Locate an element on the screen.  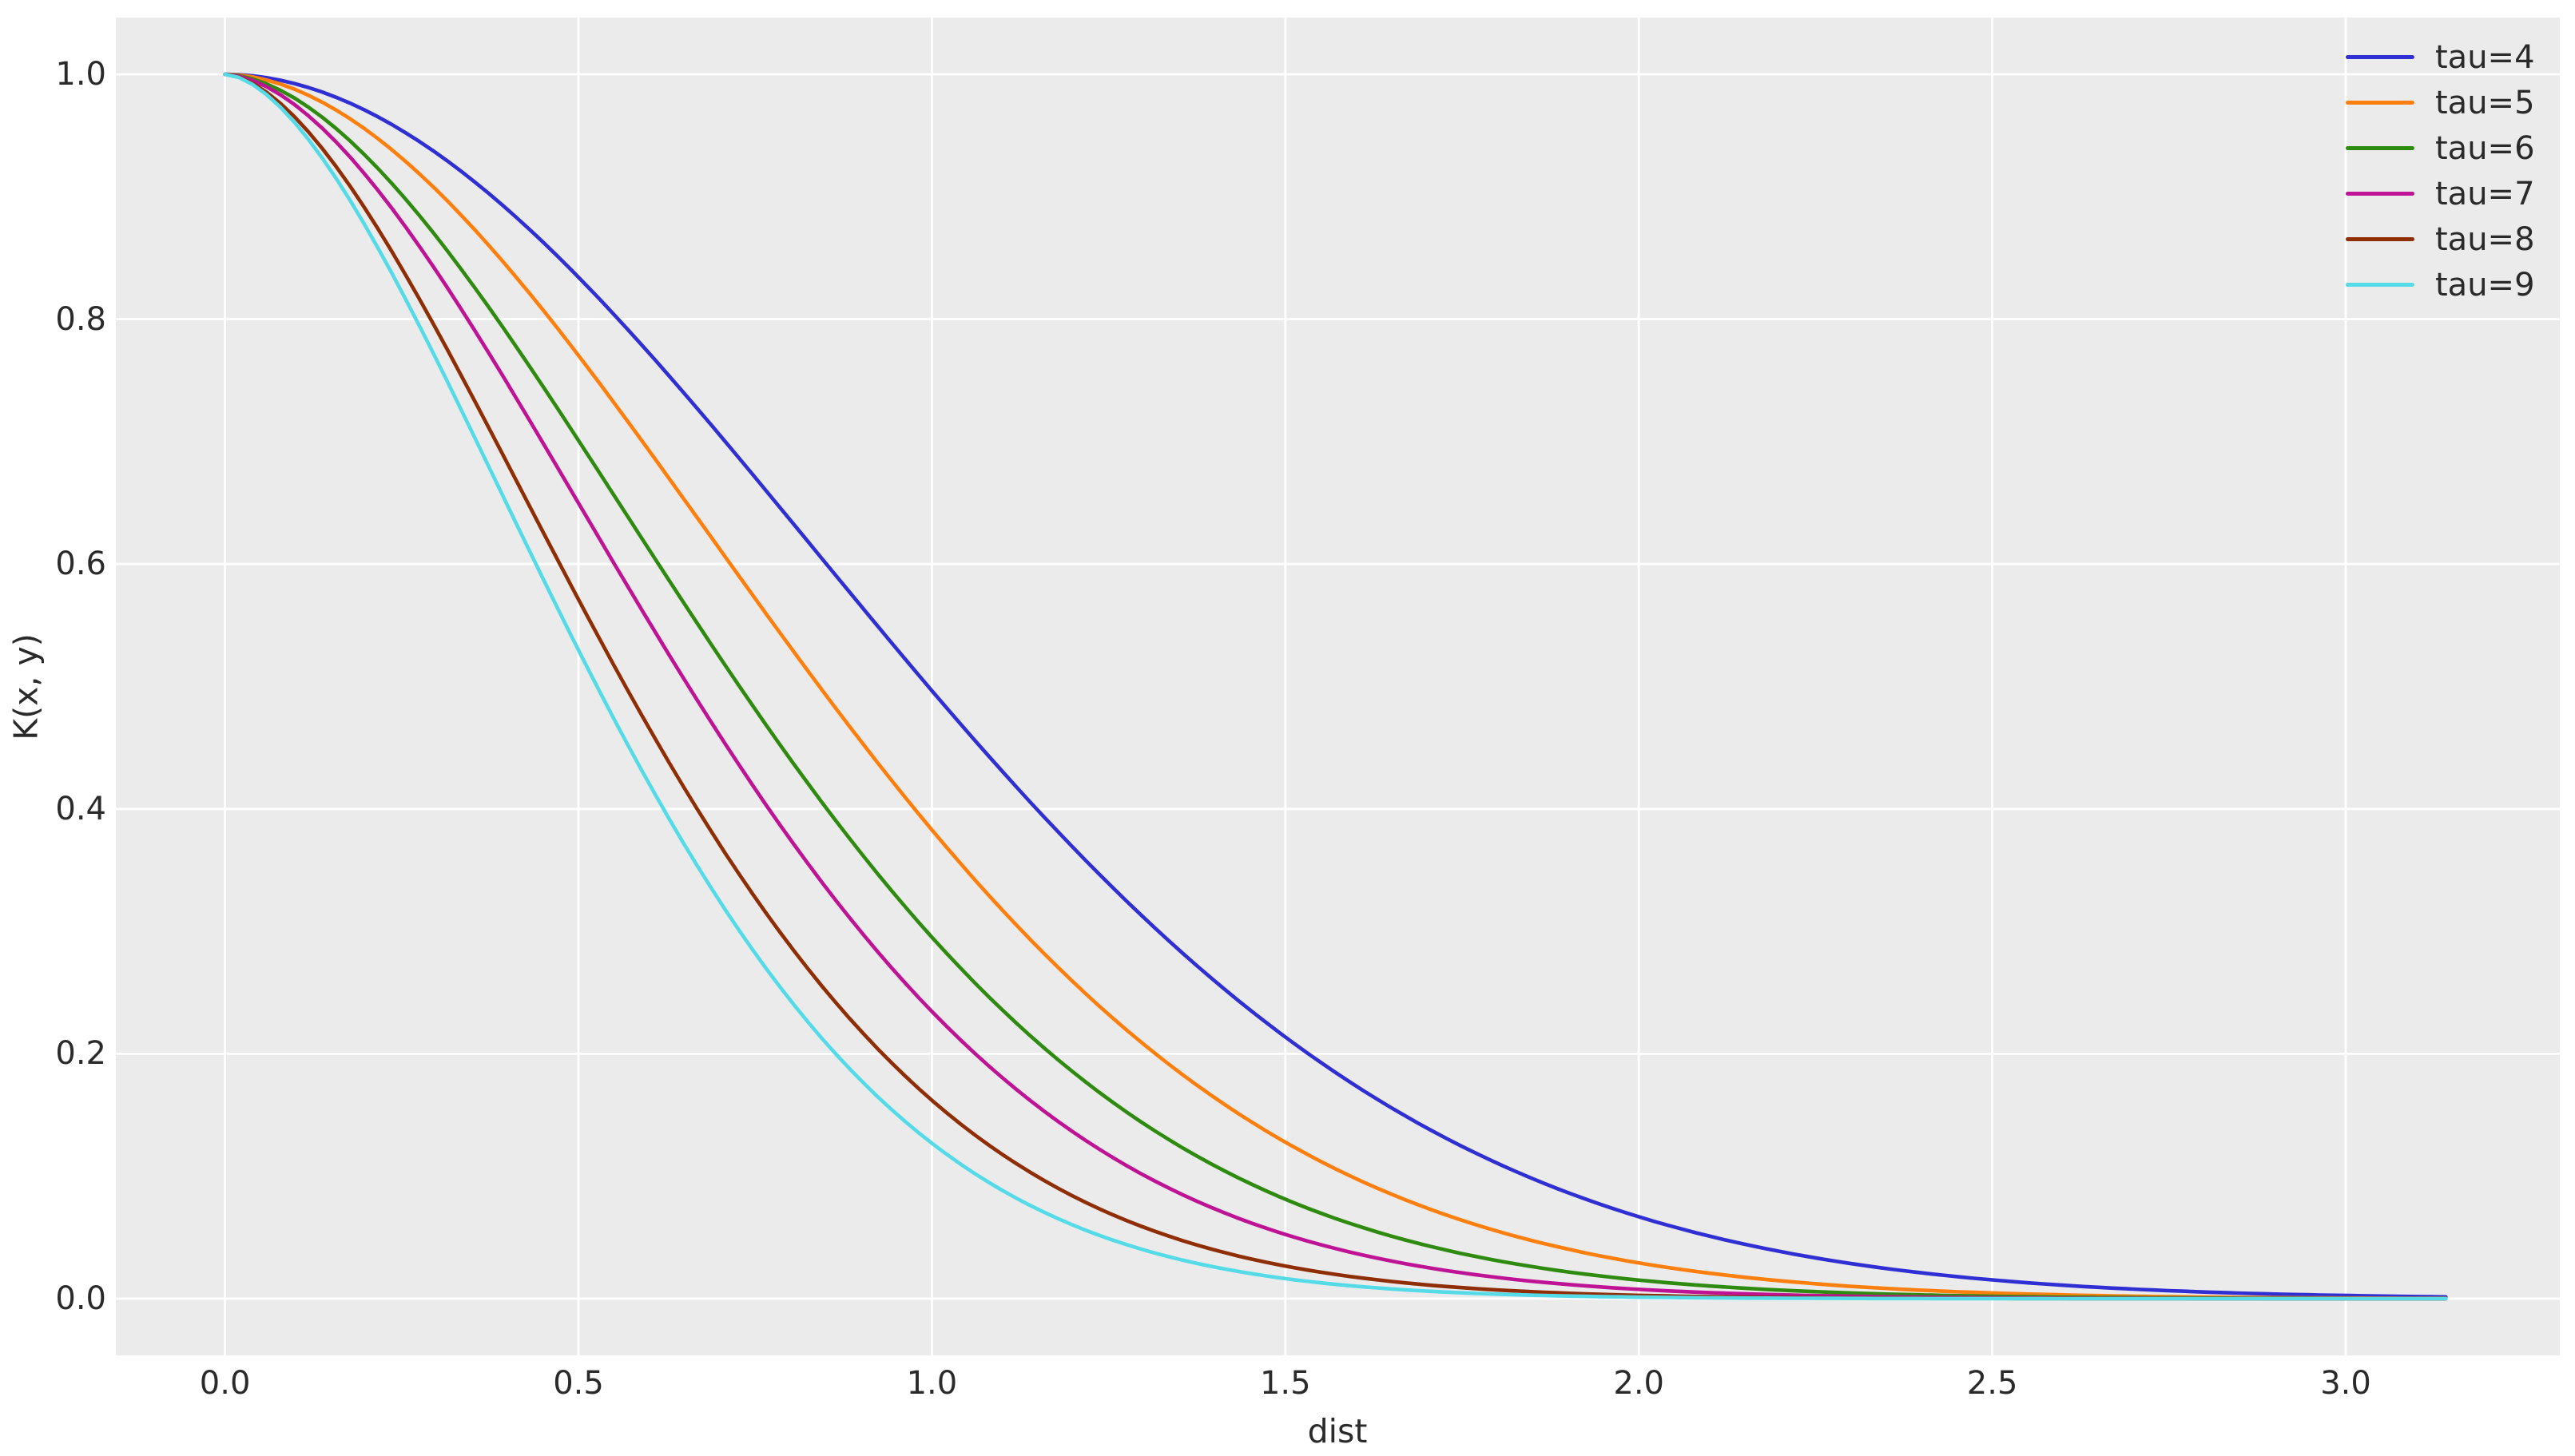
legend-item-tau=6: tau=6 is located at coordinates (2440, 148).